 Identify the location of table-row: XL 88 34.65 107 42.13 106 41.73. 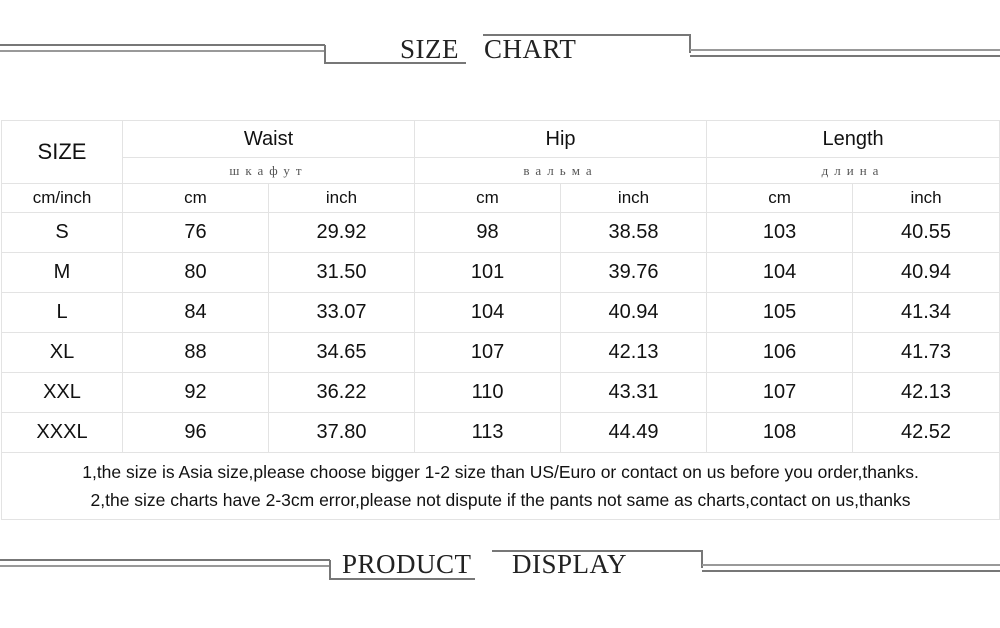
(500, 352).